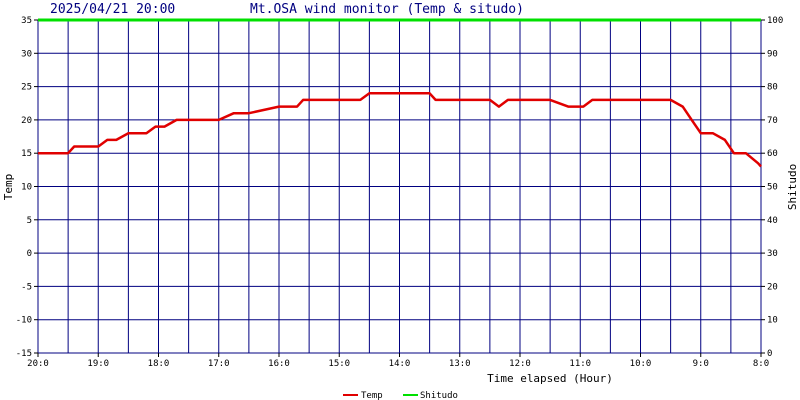 The width and height of the screenshot is (800, 400). I want to click on x-tick-label: 8:0, so click(761, 364).